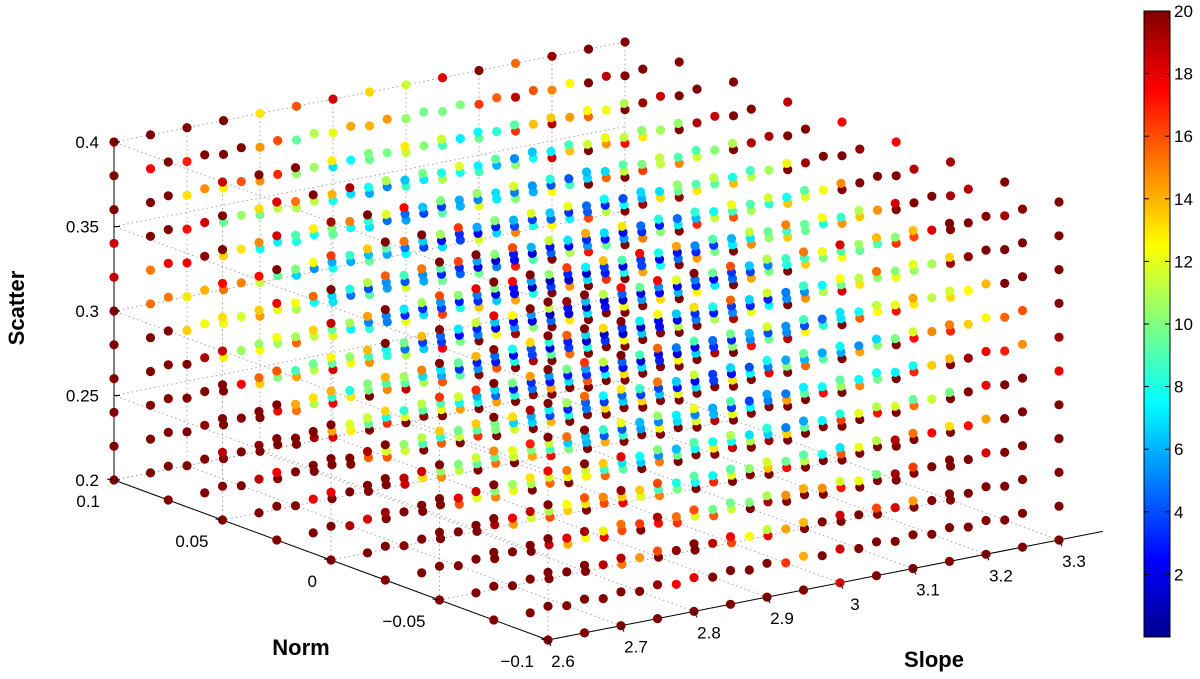  What do you see at coordinates (87, 142) in the screenshot?
I see `scatter-tick-label: 0.4` at bounding box center [87, 142].